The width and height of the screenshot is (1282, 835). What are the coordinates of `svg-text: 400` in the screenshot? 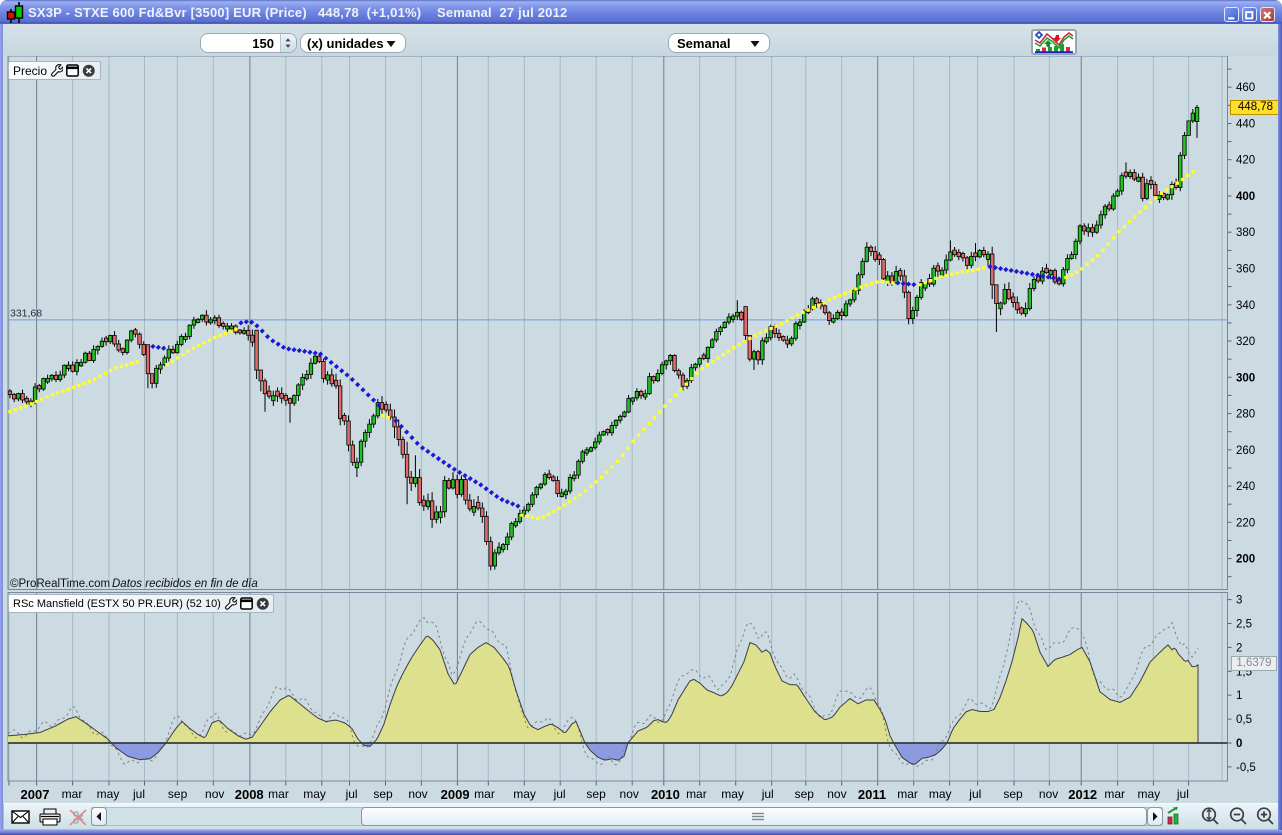 It's located at (1245, 197).